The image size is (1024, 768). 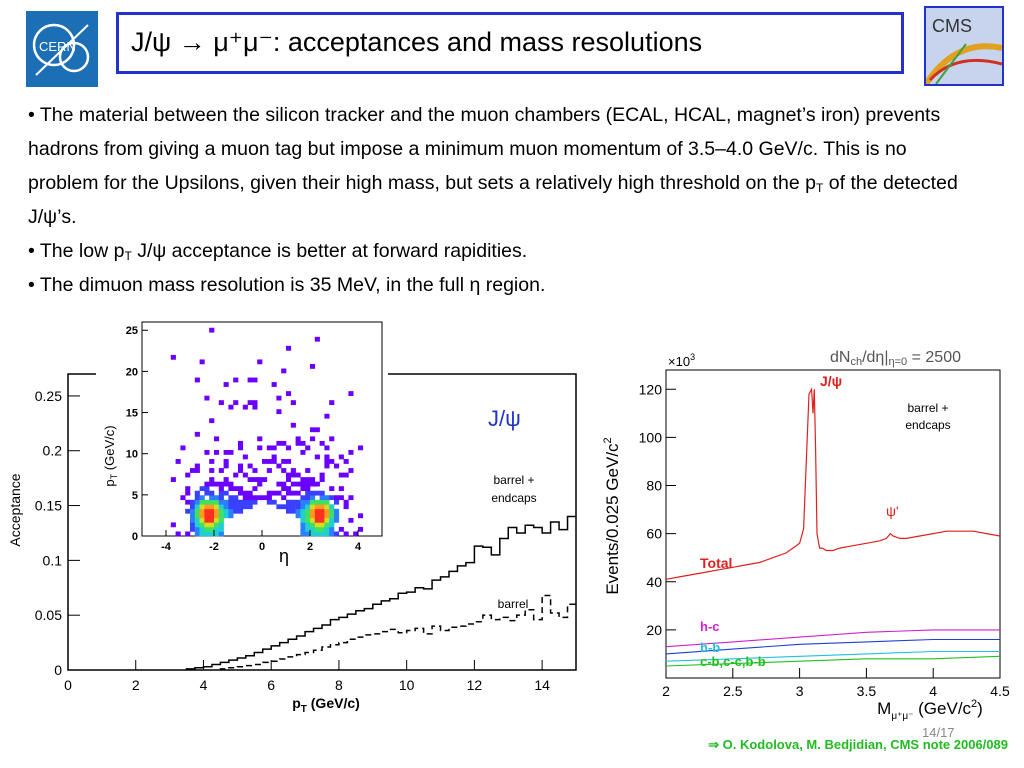 I want to click on cern-logo-text: CERN, so click(x=57, y=46).